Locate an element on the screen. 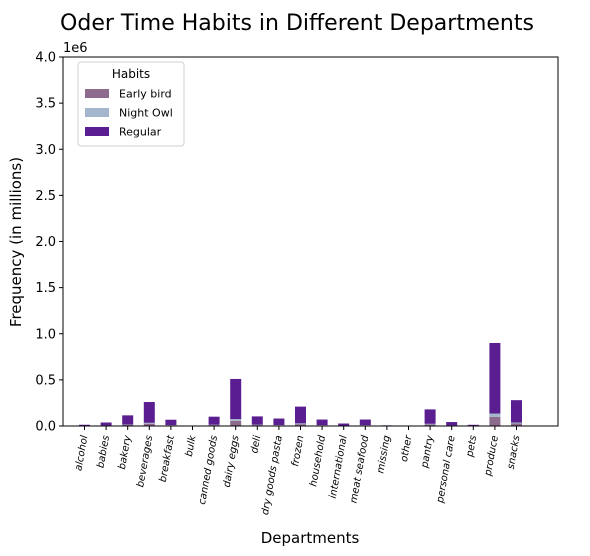  legend-label: Early bird is located at coordinates (145, 94).